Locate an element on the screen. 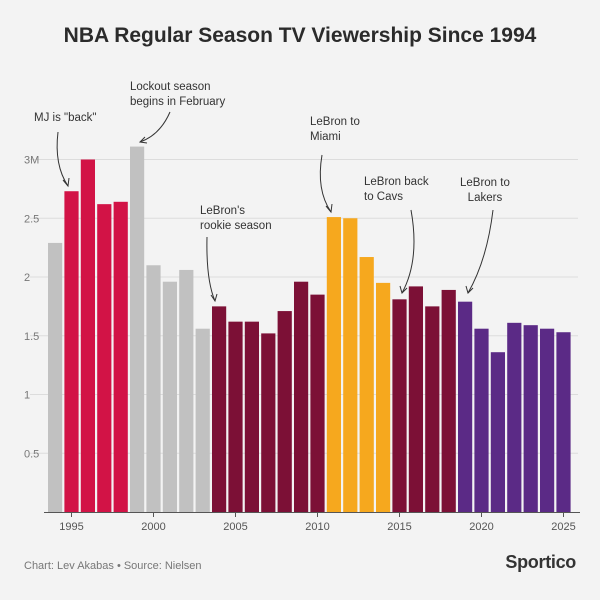 The image size is (600, 600). annotation-line: LeBron back is located at coordinates (396, 182).